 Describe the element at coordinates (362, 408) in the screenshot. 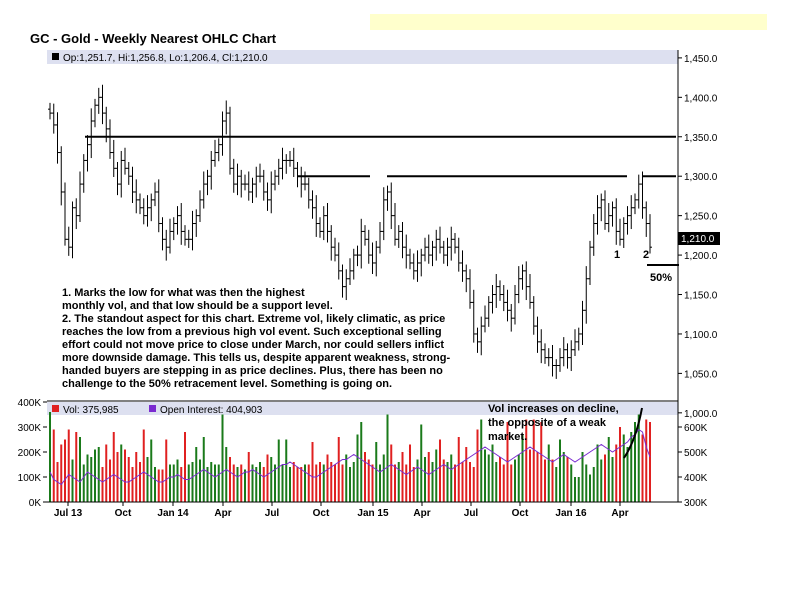

I see `volume-legend-band` at that location.